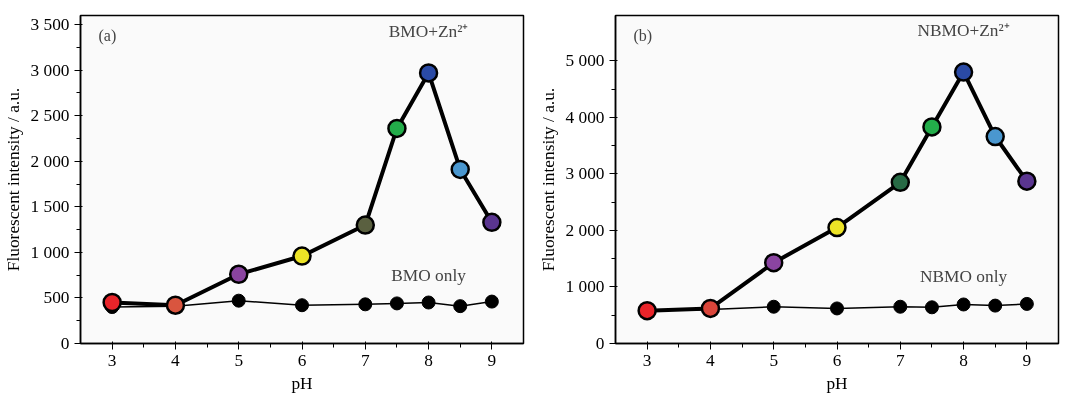  Describe the element at coordinates (643, 35) in the screenshot. I see `annotation: (b)` at that location.